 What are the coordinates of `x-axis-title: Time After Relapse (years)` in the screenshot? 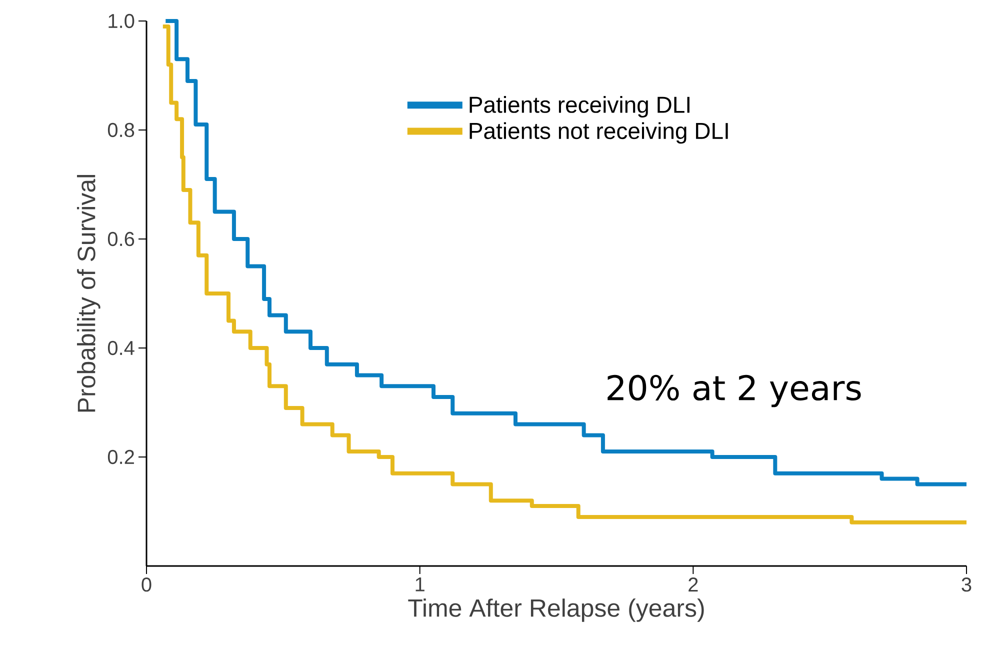 It's located at (556, 610).